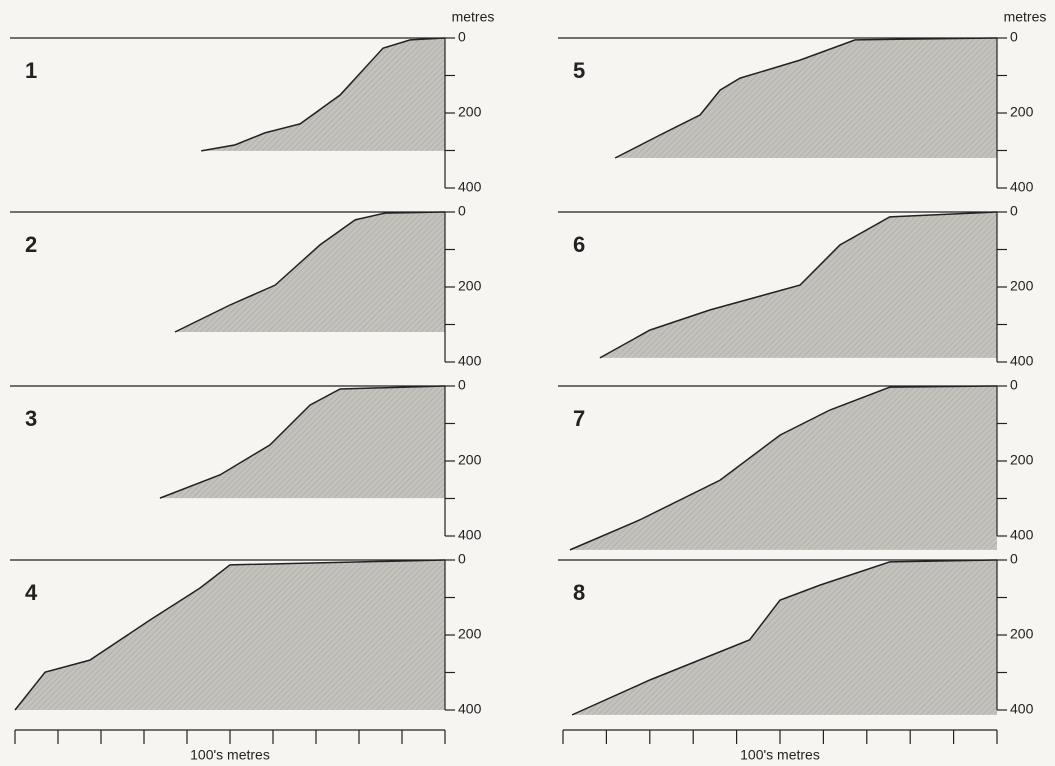 The image size is (1055, 766). Describe the element at coordinates (31, 70) in the screenshot. I see `panel-number: 1` at that location.